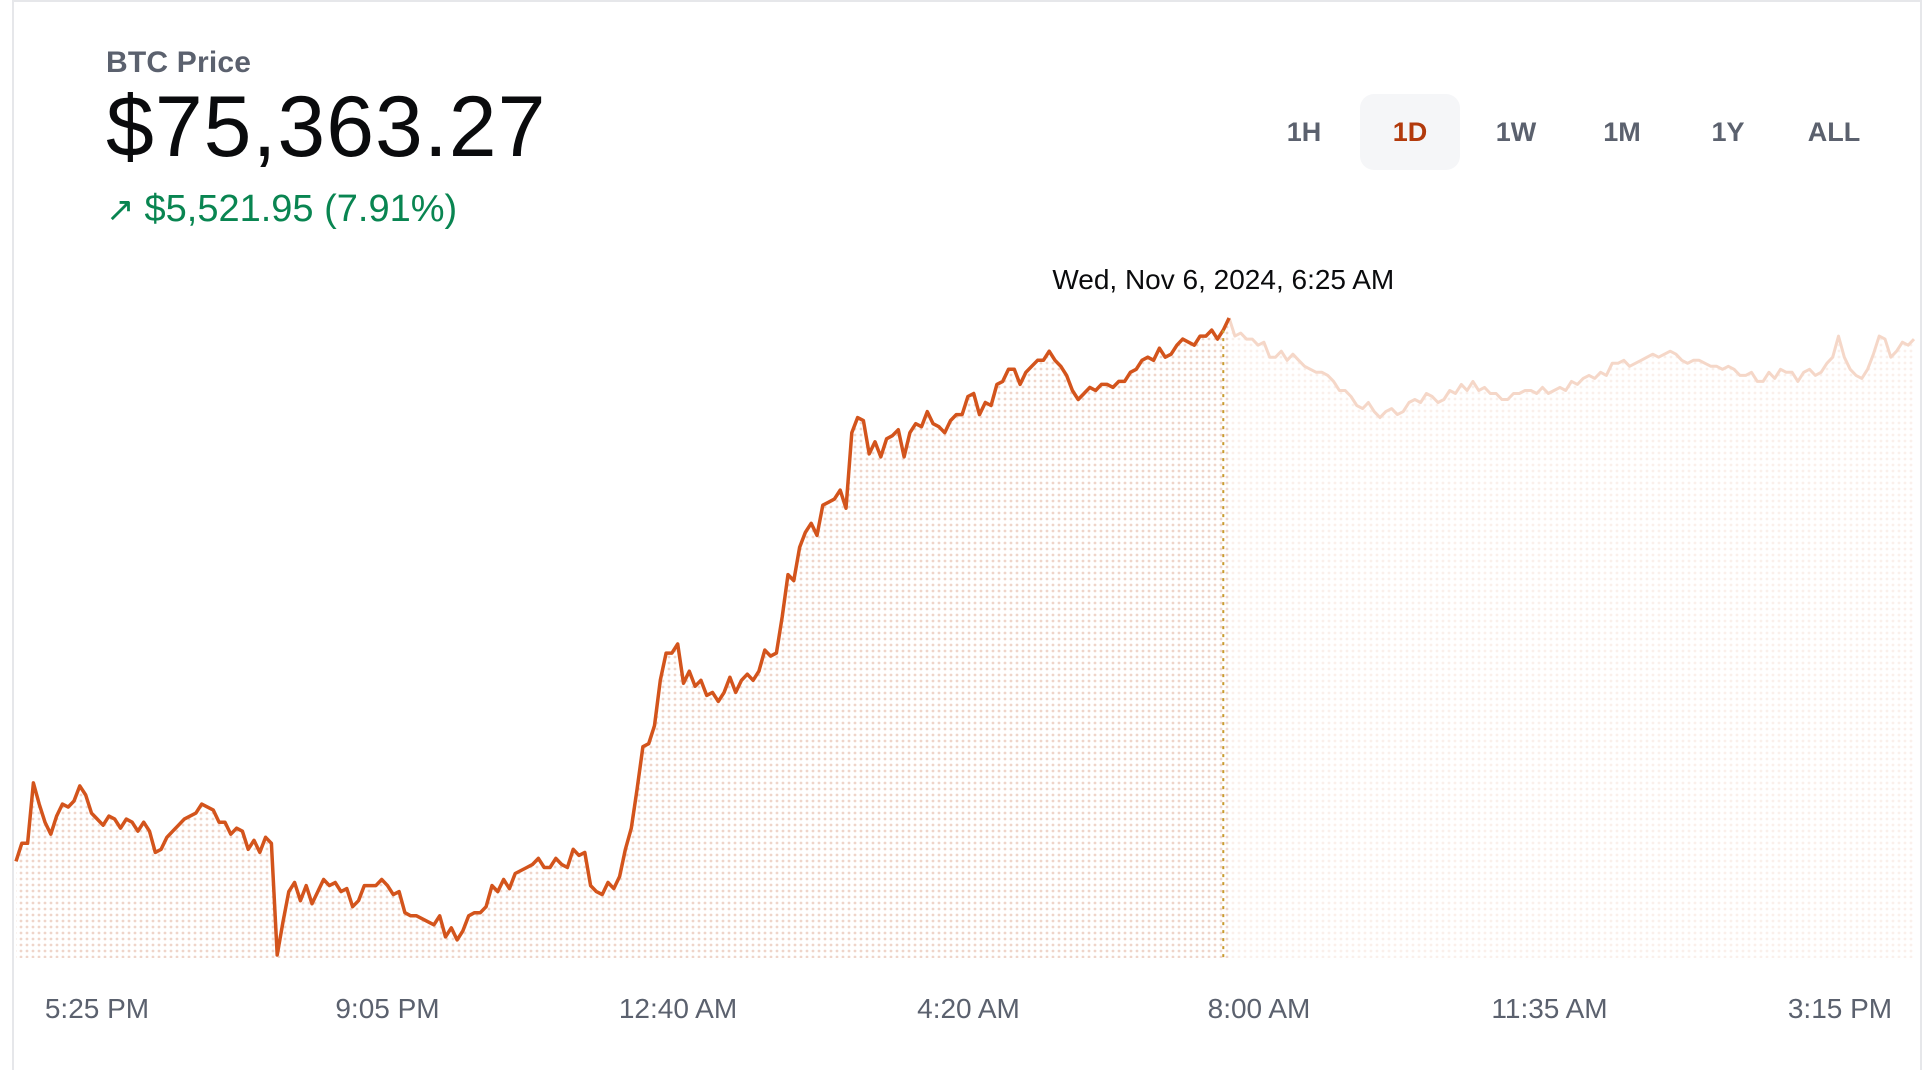 The height and width of the screenshot is (1070, 1928). What do you see at coordinates (1259, 1008) in the screenshot?
I see `x-tick-label: 8:00 AM` at bounding box center [1259, 1008].